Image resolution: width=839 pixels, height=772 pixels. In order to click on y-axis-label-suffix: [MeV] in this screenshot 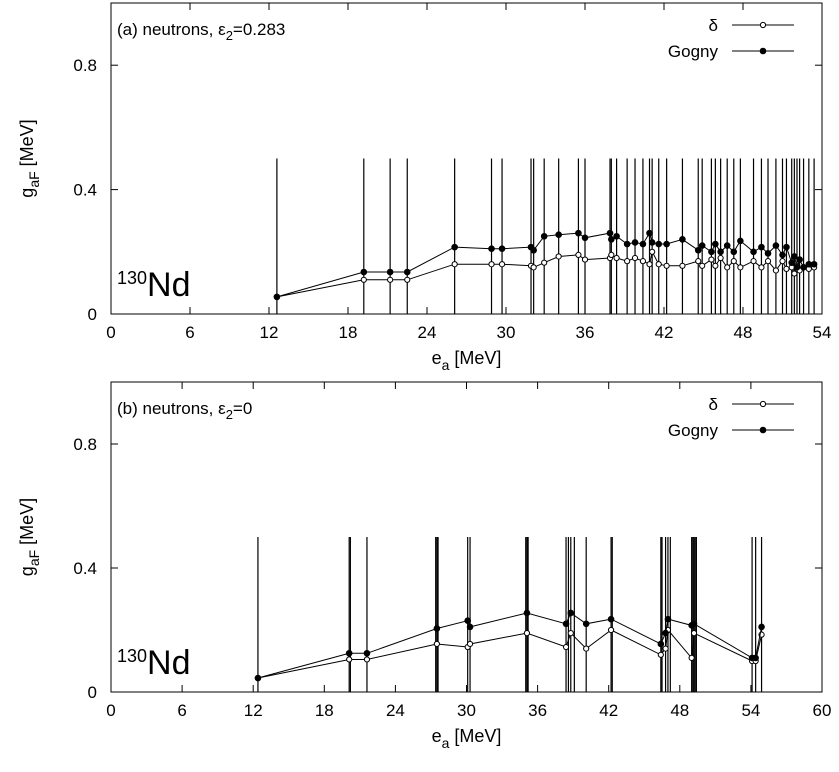, I will do `click(27, 524)`.